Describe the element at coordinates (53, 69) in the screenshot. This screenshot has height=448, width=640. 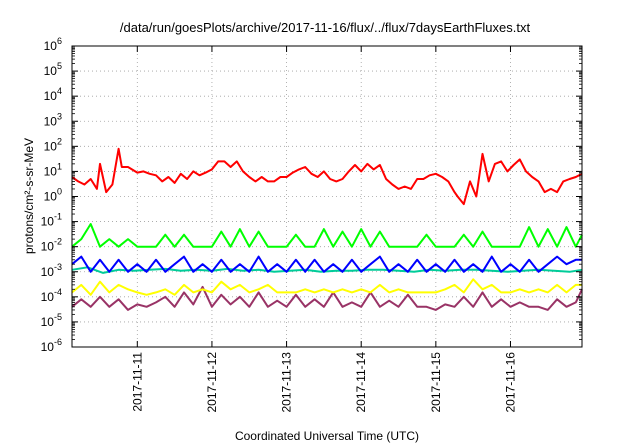
I see `y-tick-label: 10⁵` at that location.